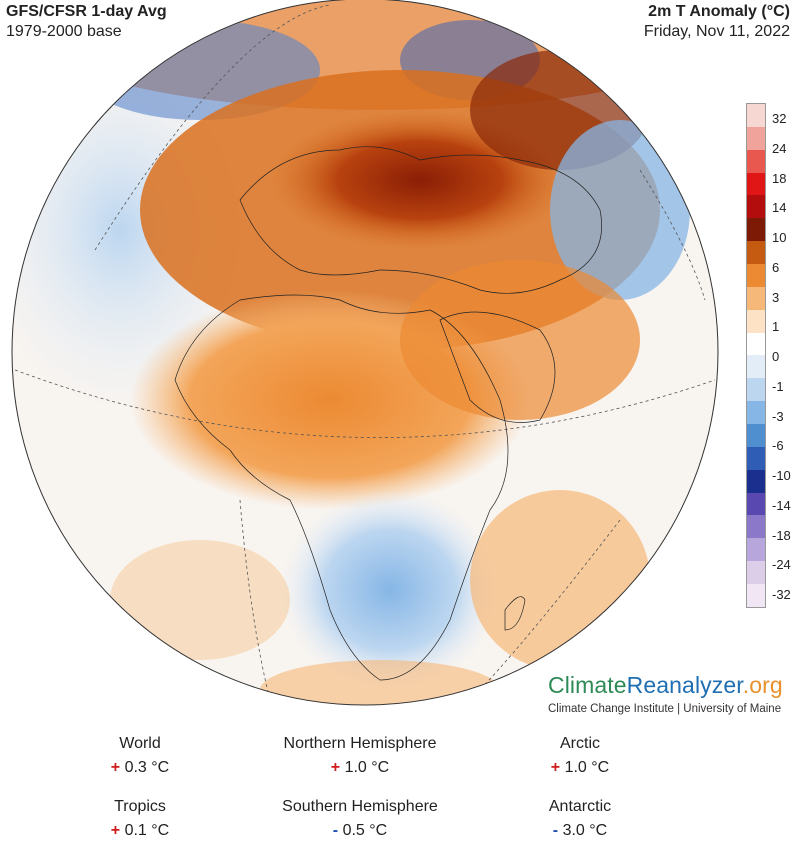  What do you see at coordinates (719, 11) in the screenshot?
I see `variable-title: 2m T Anomaly (°C)` at bounding box center [719, 11].